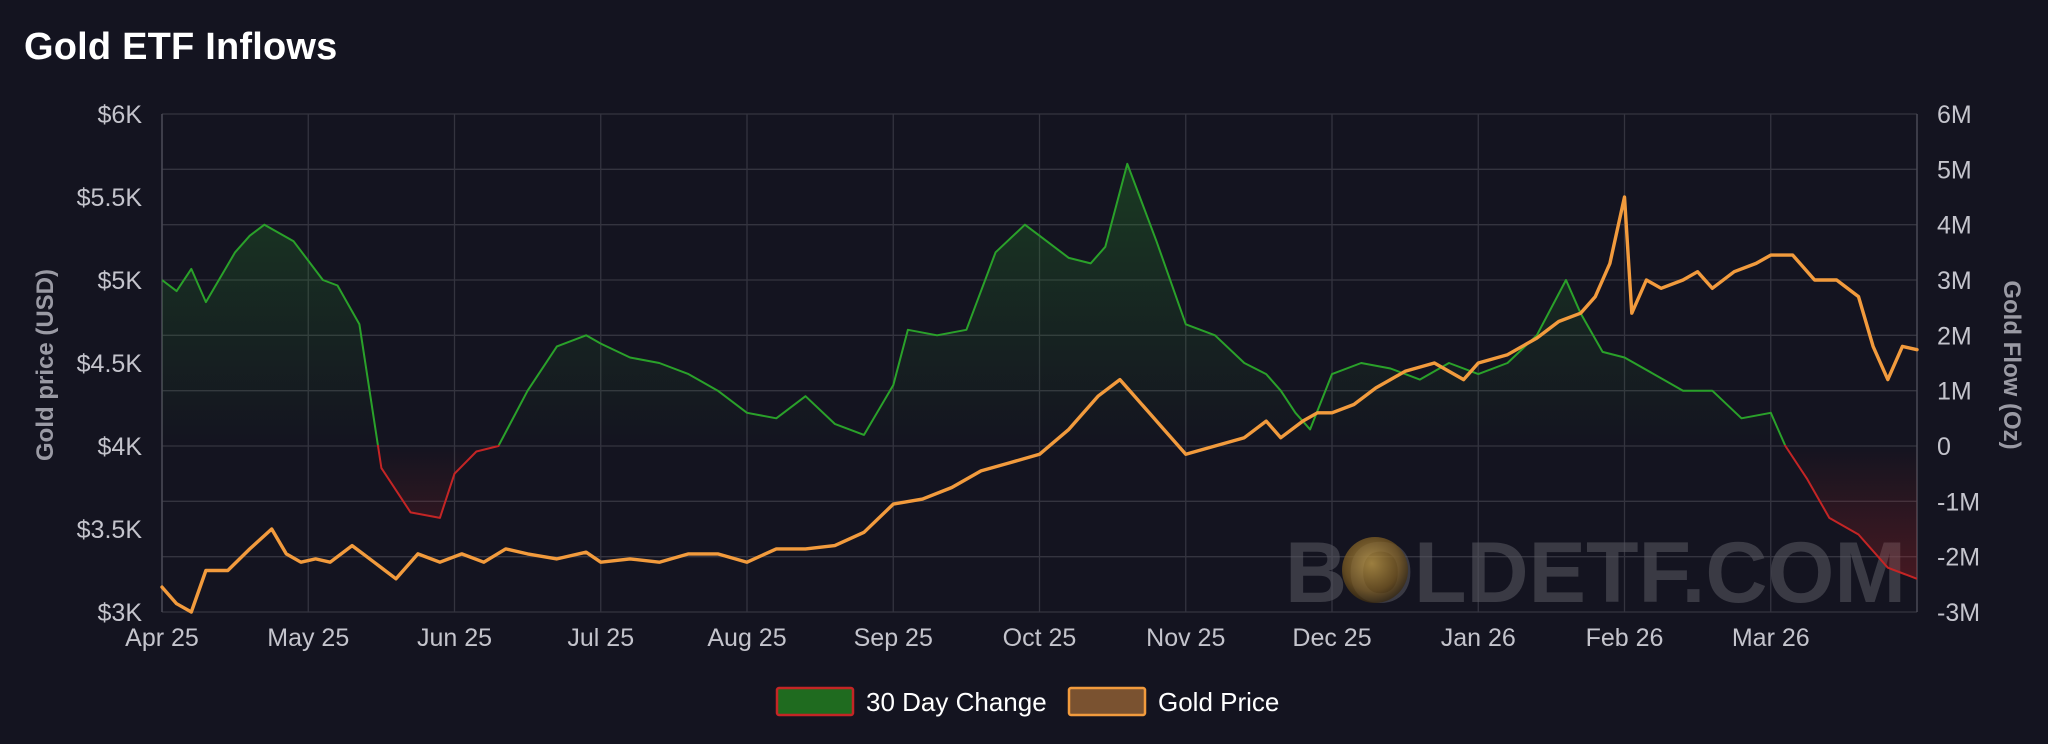 This screenshot has height=744, width=2048. Describe the element at coordinates (1146, 512) in the screenshot. I see `flow-line-negative` at that location.